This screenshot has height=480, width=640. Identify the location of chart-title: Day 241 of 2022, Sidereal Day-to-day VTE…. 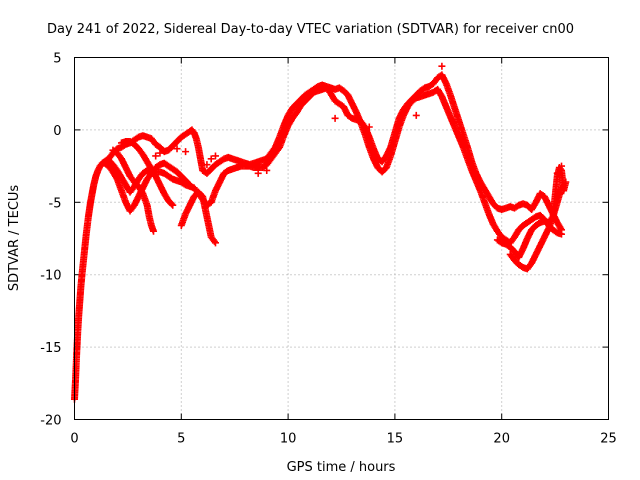
(310, 29).